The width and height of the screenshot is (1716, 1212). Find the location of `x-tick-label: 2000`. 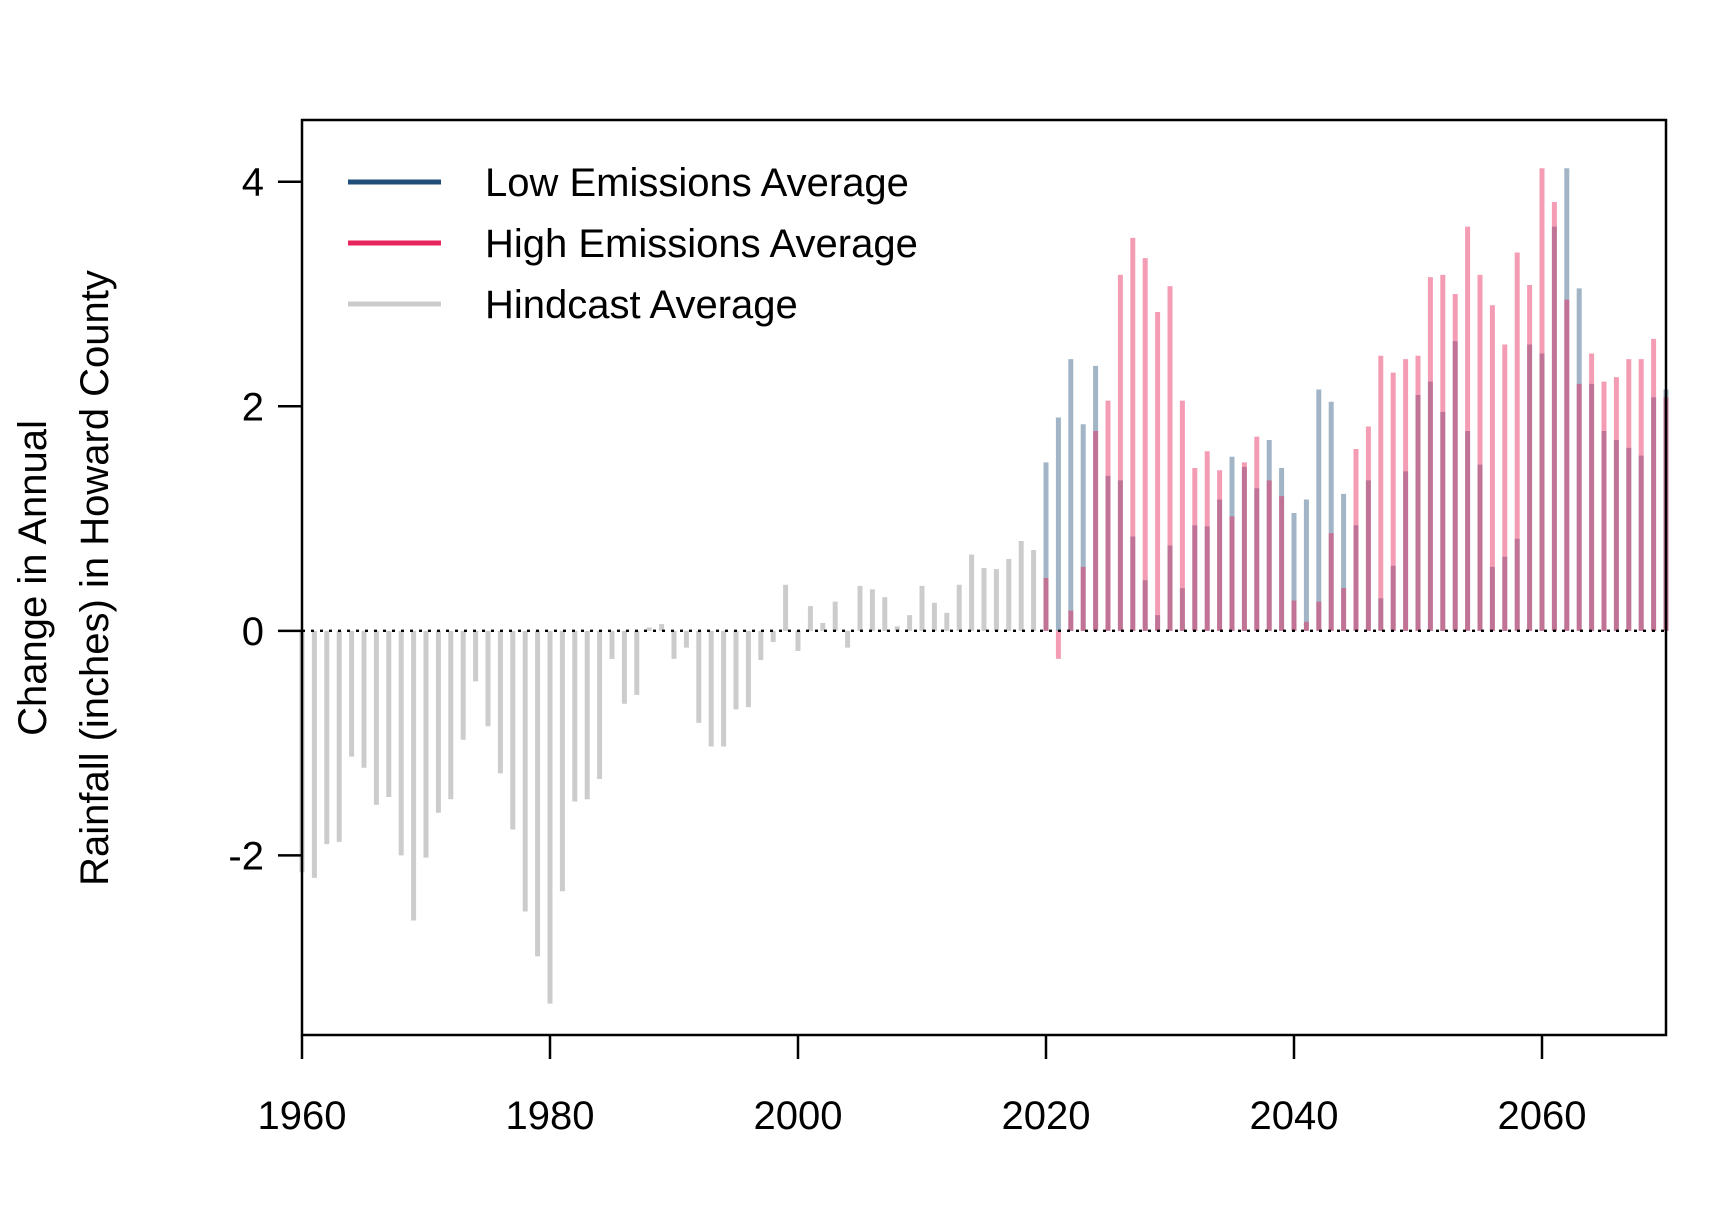

x-tick-label: 2000 is located at coordinates (798, 1116).